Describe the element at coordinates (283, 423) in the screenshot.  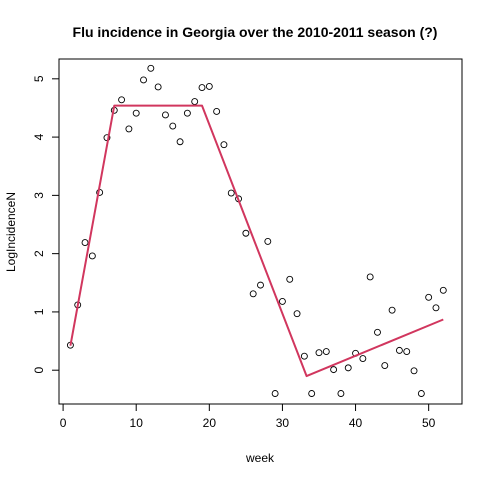
I see `x-tick-label: 30` at that location.